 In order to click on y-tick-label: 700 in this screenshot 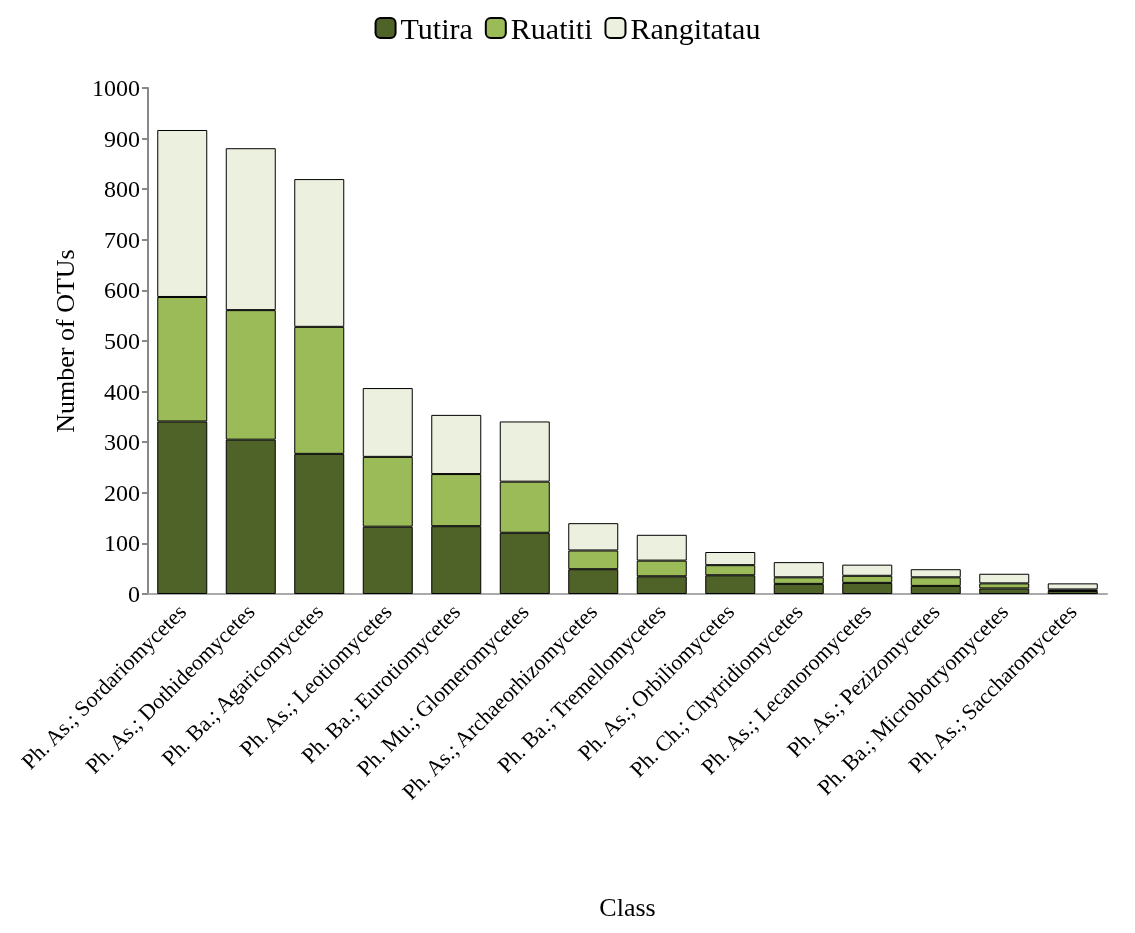, I will do `click(122, 239)`.